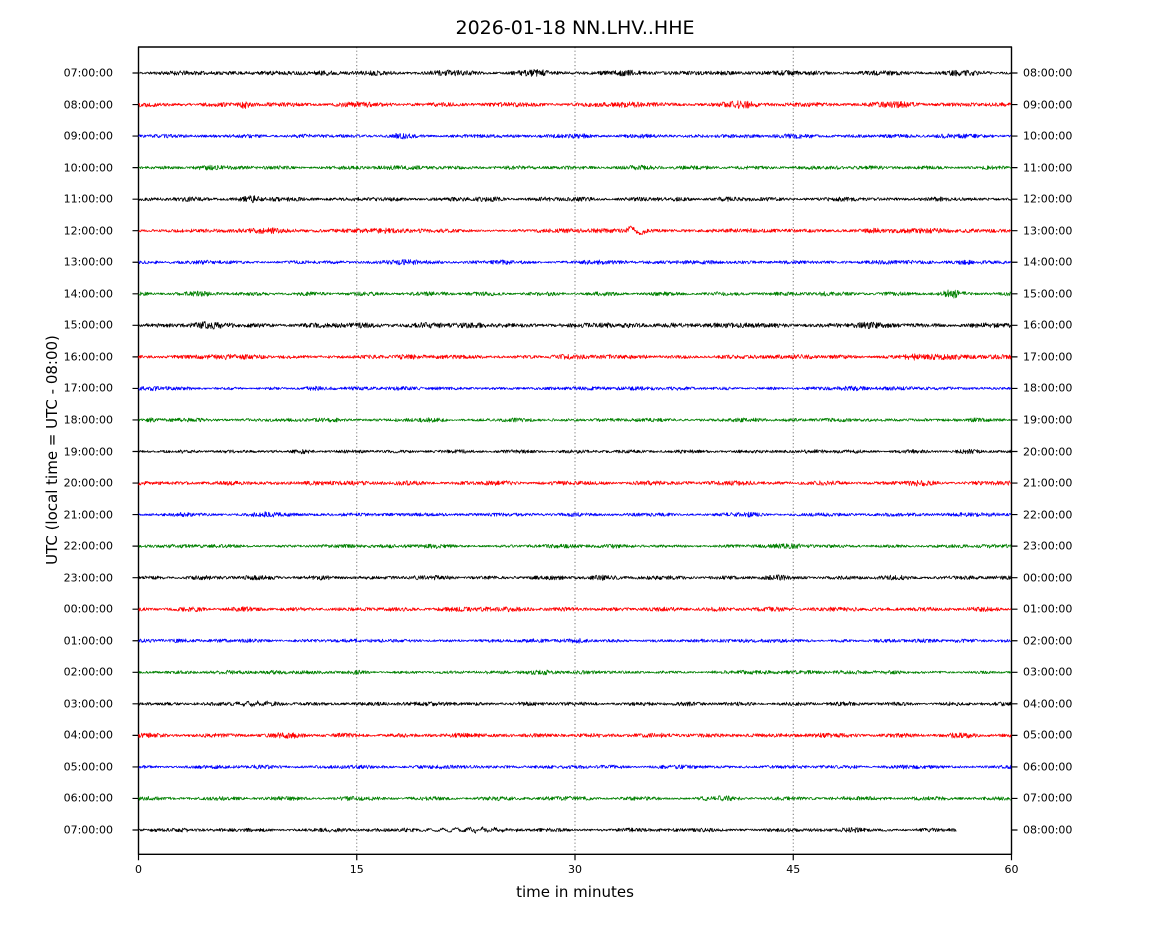  What do you see at coordinates (88, 420) in the screenshot?
I see `left-time-label: 18:00:00` at bounding box center [88, 420].